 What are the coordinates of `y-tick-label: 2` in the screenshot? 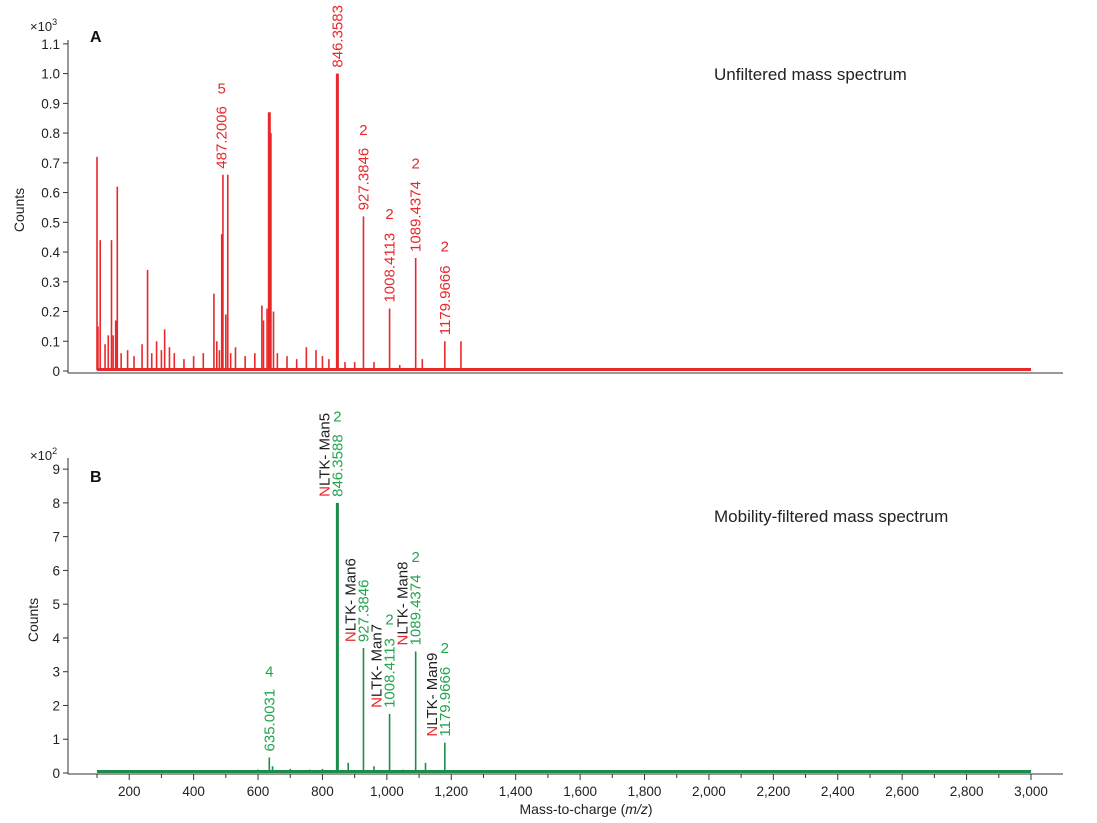 It's located at (56, 705).